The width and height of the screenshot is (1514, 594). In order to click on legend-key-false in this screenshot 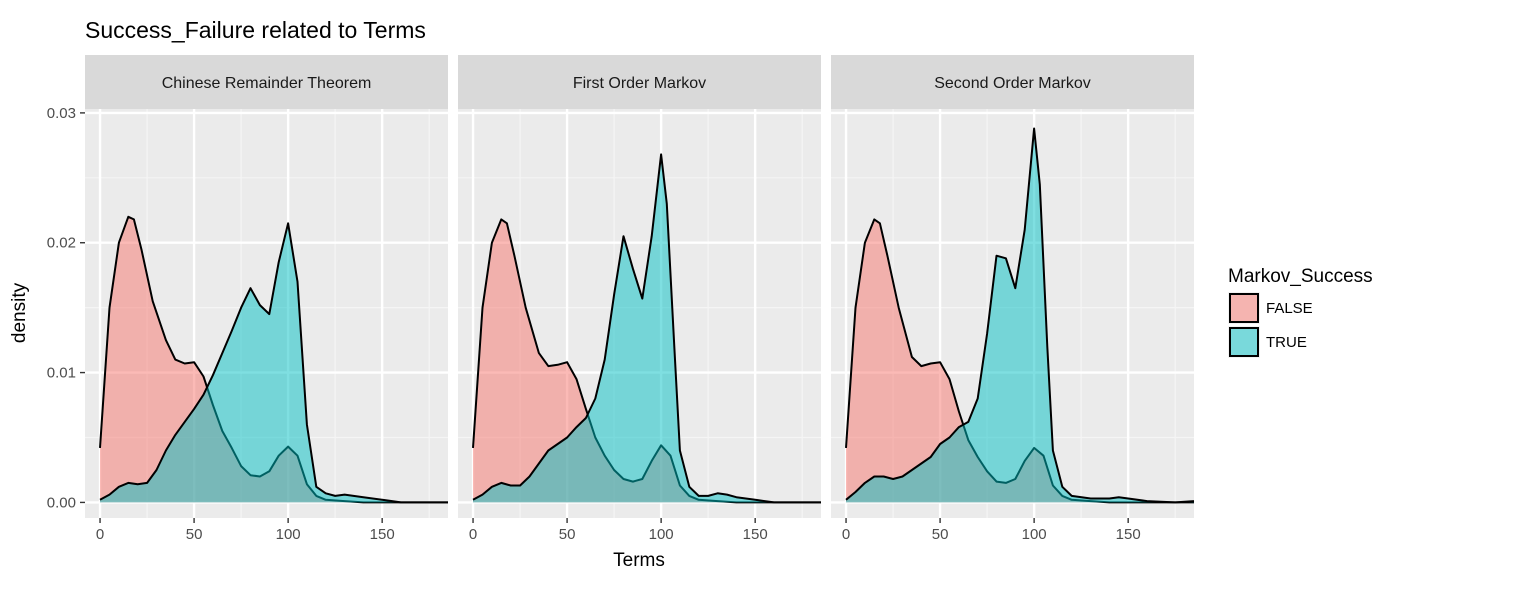, I will do `click(1244, 308)`.